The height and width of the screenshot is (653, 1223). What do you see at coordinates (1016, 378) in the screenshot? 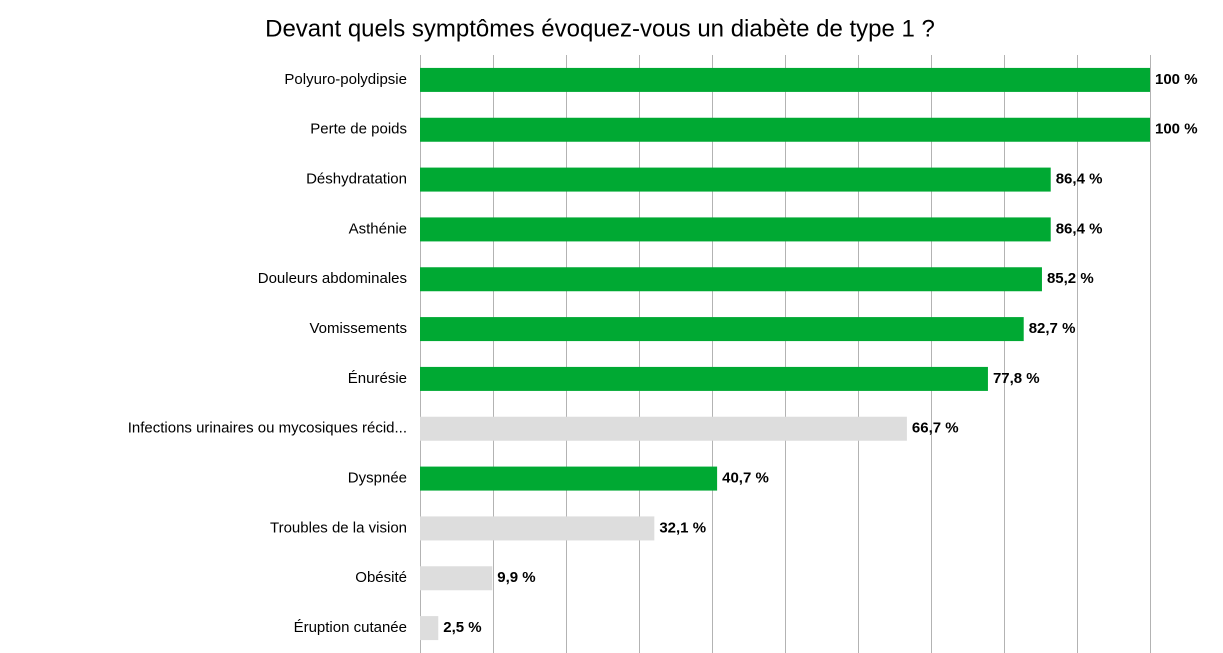
I see `data-label: 77,8 %` at bounding box center [1016, 378].